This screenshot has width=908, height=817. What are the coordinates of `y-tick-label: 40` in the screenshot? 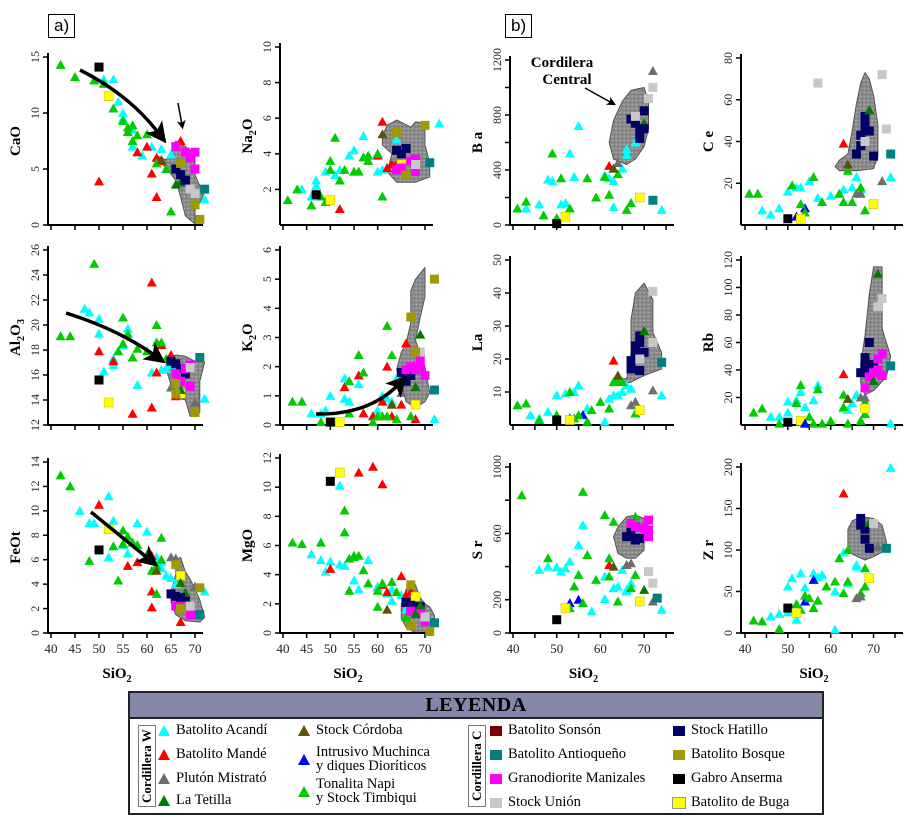 It's located at (497, 293).